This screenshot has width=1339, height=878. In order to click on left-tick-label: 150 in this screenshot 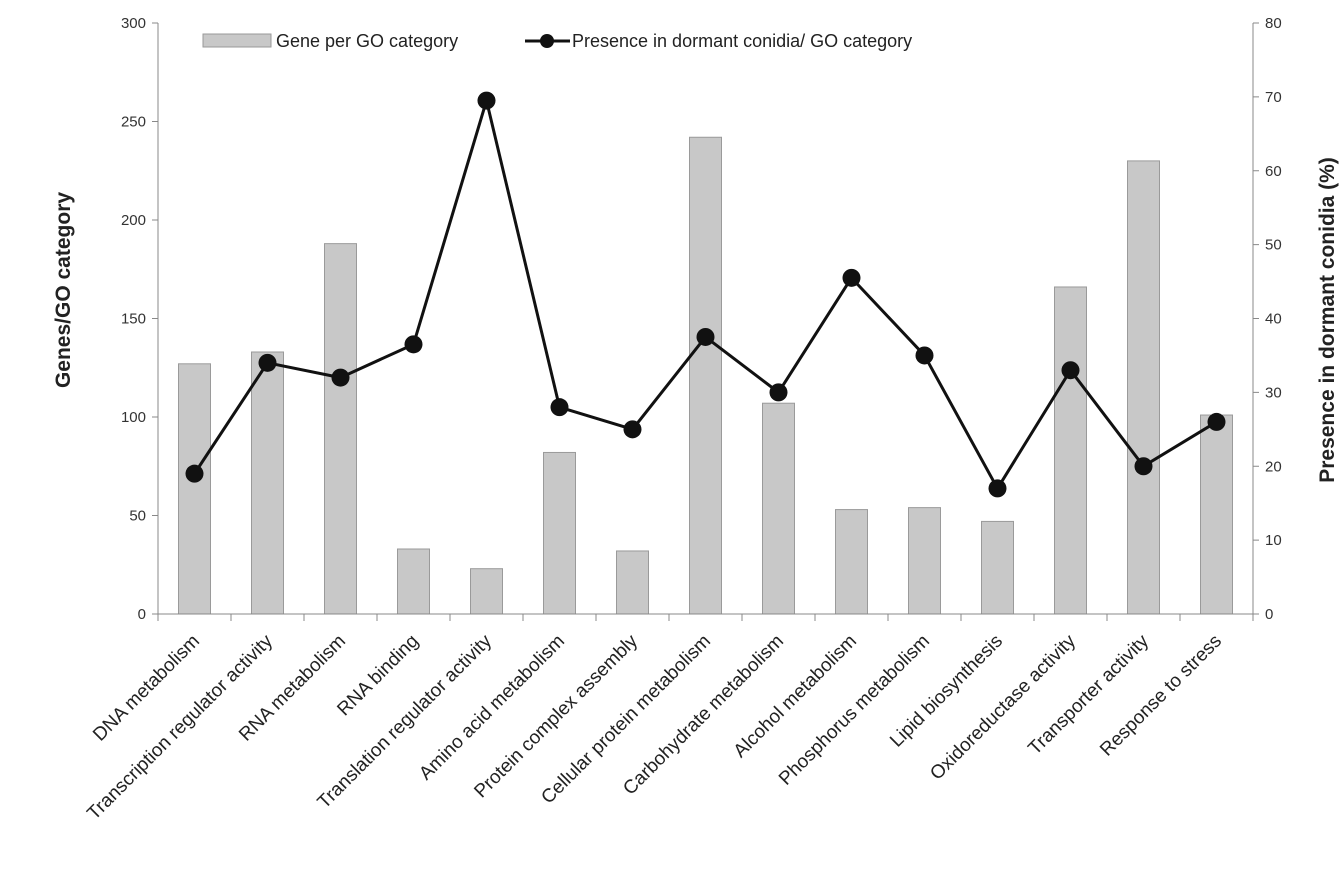, I will do `click(133, 319)`.